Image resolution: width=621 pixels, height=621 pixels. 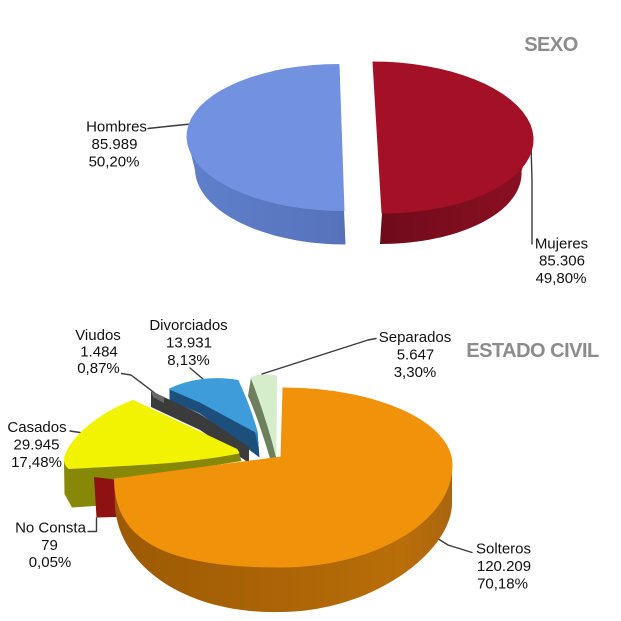 I want to click on svg-text: 49,80%, so click(x=561, y=278).